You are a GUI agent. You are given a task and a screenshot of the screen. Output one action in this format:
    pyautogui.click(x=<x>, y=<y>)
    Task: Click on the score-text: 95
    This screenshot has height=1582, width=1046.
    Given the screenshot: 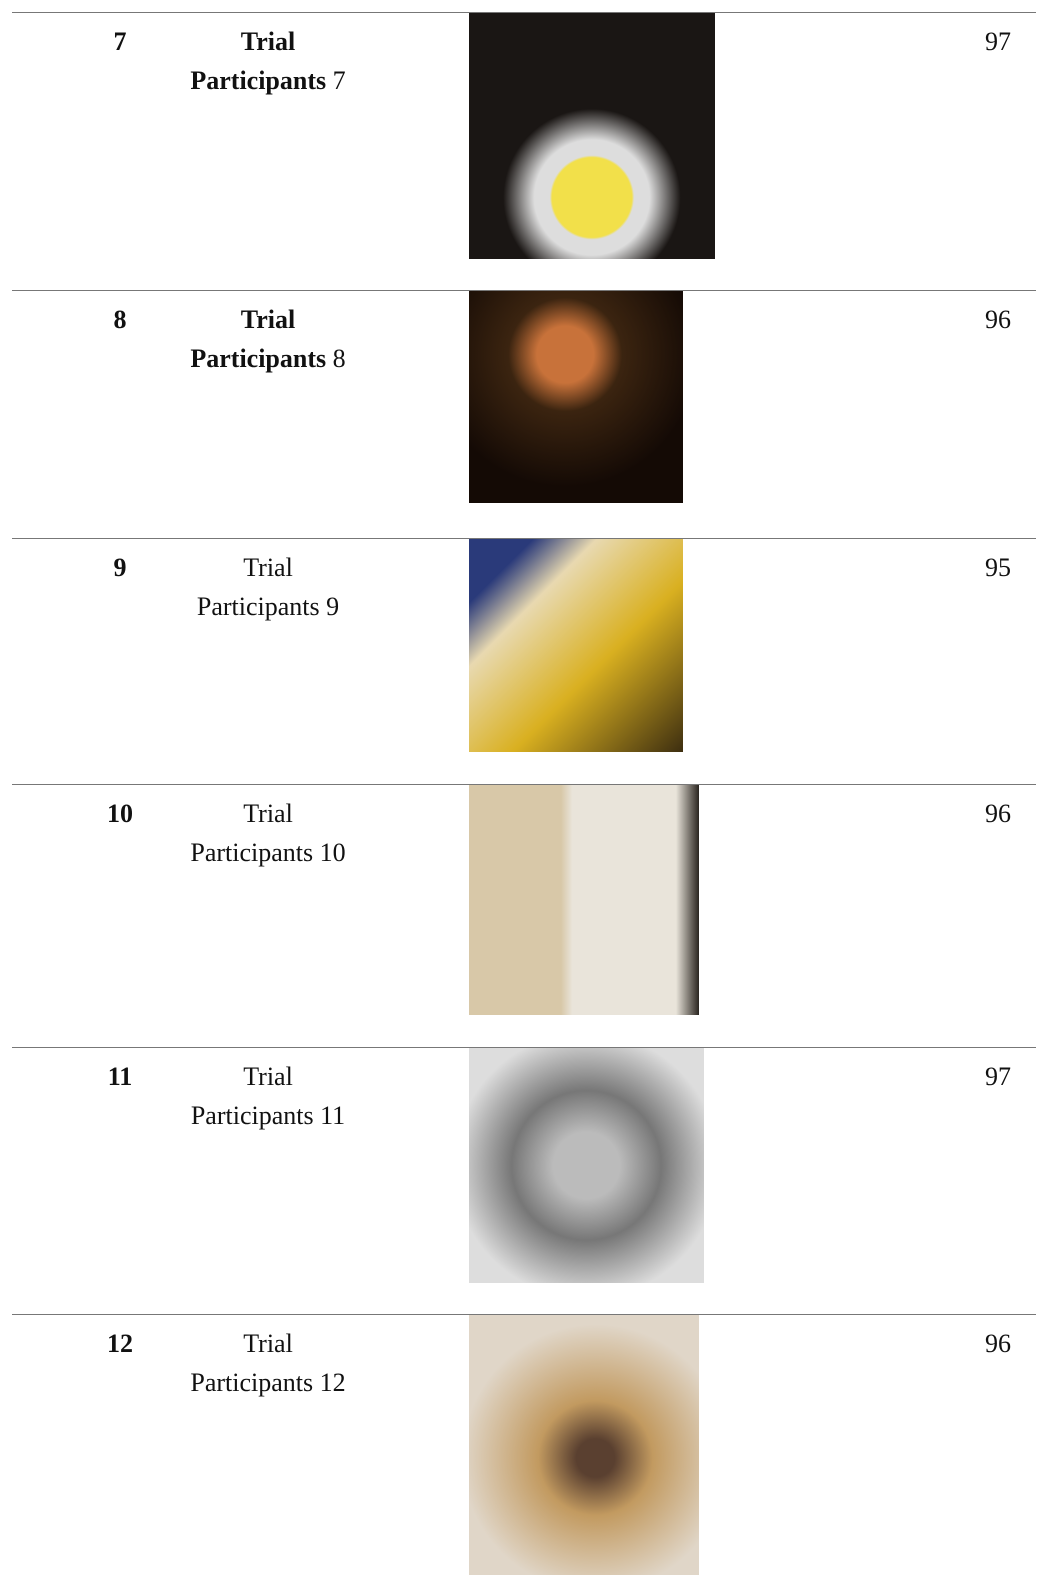 What is the action you would take?
    pyautogui.click(x=998, y=567)
    